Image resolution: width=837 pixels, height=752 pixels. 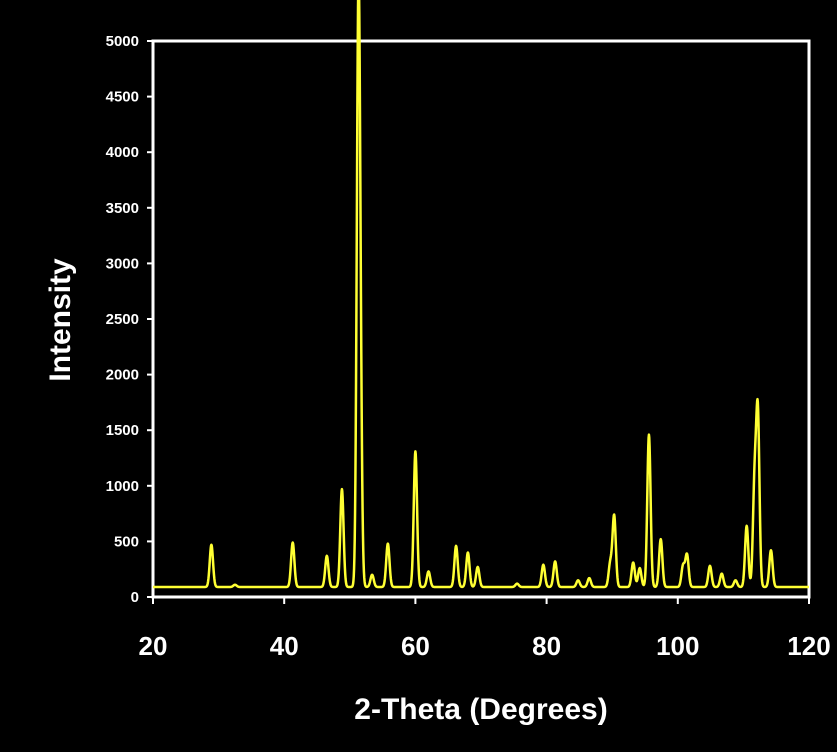 What do you see at coordinates (135, 597) in the screenshot?
I see `y-tick-label: 0` at bounding box center [135, 597].